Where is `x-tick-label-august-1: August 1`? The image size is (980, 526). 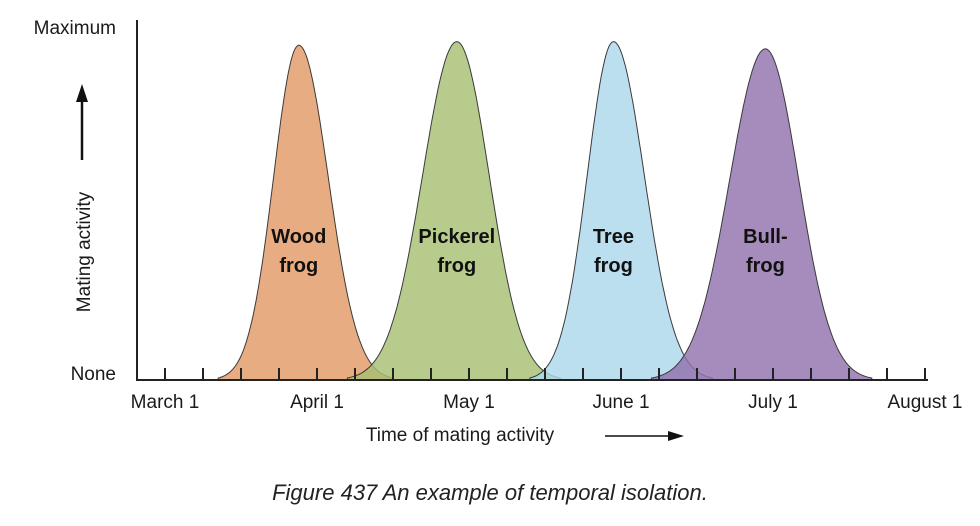 x-tick-label-august-1: August 1 is located at coordinates (925, 402).